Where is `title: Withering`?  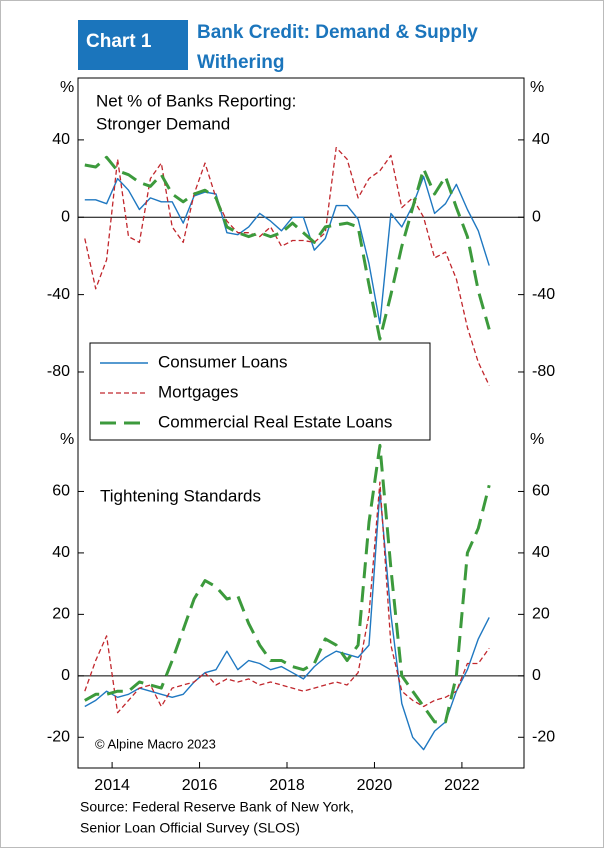 title: Withering is located at coordinates (240, 62).